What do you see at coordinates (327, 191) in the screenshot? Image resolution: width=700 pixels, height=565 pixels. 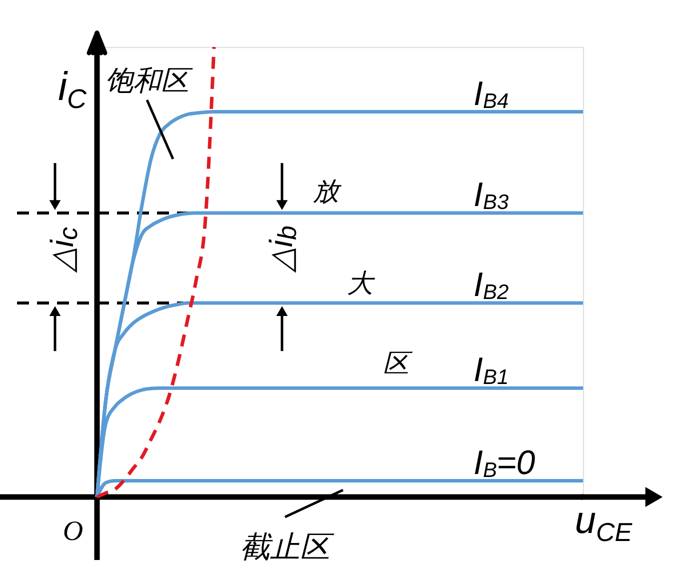 I see `annotation: 放` at bounding box center [327, 191].